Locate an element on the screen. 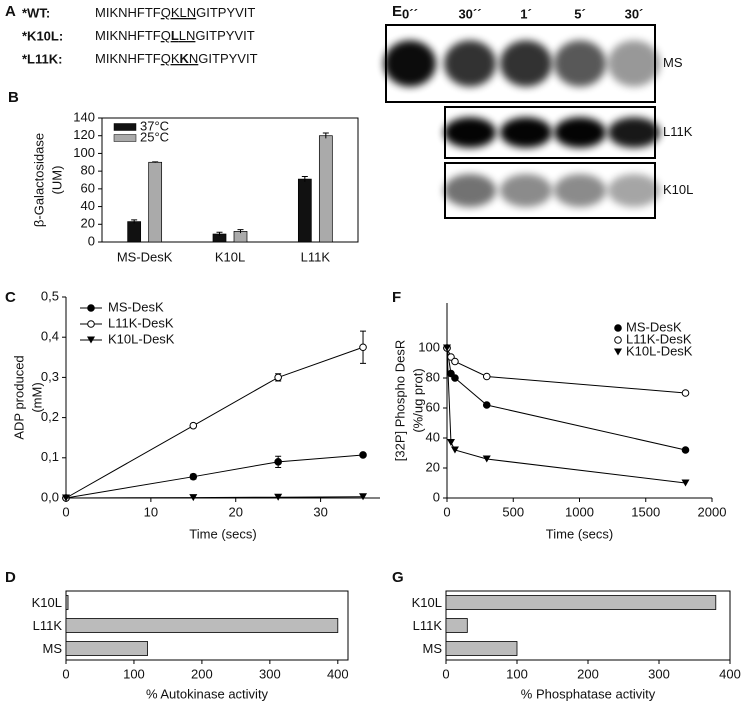  row-label: K10L is located at coordinates (678, 189).